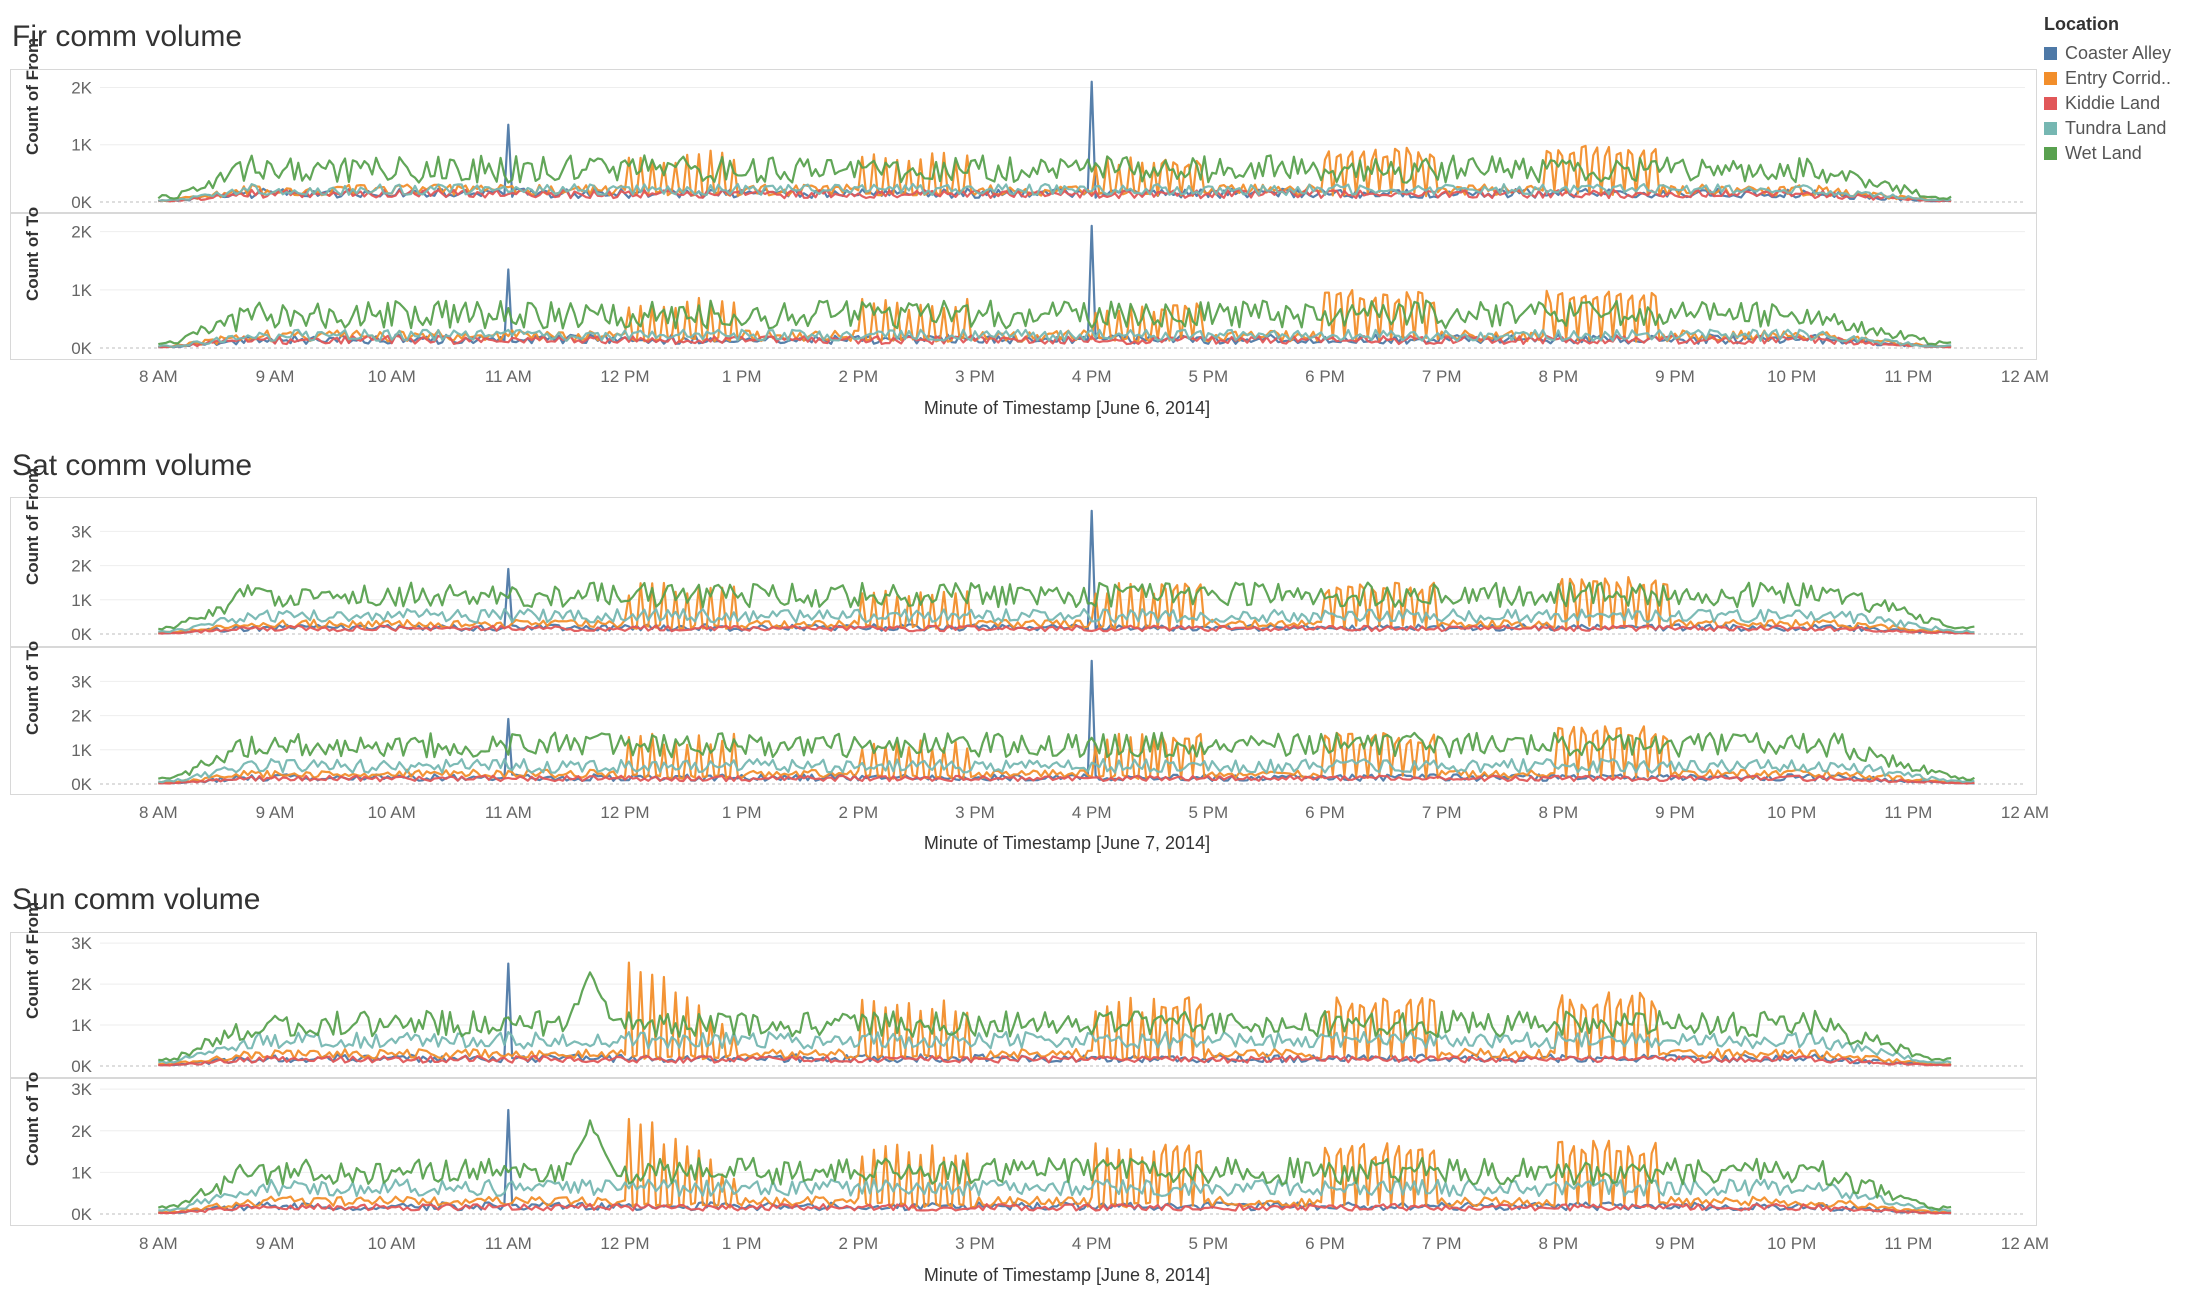 Image resolution: width=2193 pixels, height=1306 pixels. I want to click on legend-item-entry-corridor: Entry Corrid.., so click(2107, 78).